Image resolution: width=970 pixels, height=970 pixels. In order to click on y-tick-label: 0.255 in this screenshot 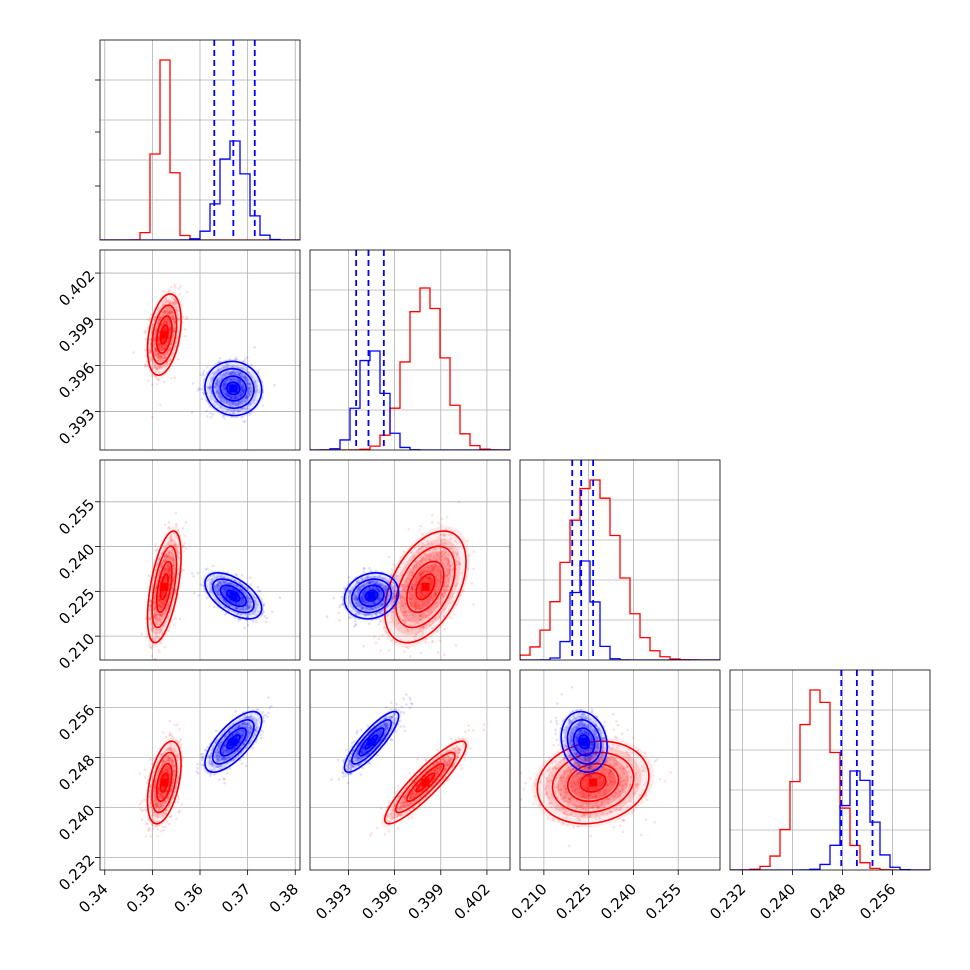, I will do `click(76, 516)`.